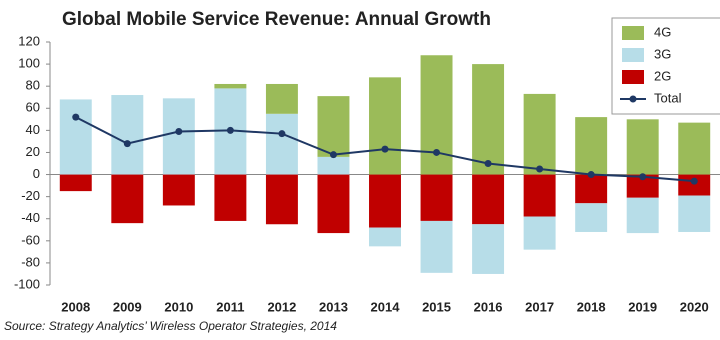  What do you see at coordinates (30, 261) in the screenshot?
I see `y-tick-label: -80` at bounding box center [30, 261].